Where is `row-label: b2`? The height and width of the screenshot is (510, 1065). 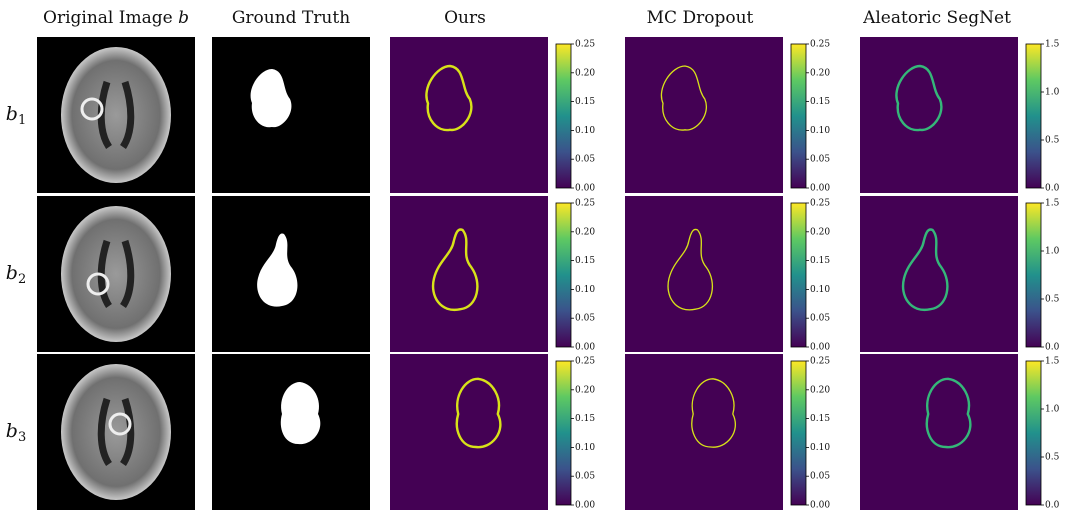
row-label: b2 is located at coordinates (16, 274).